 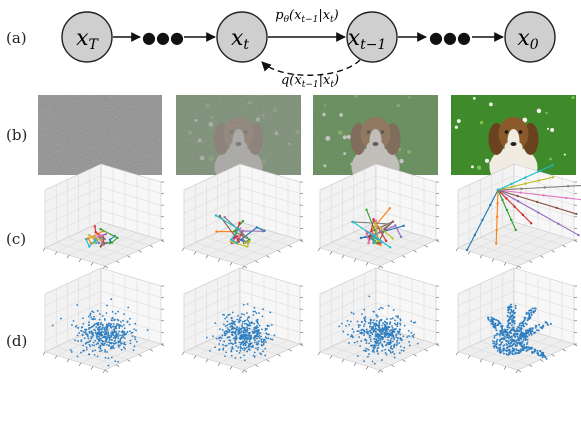 I want to click on trajectory-plot-1-lines, so click(x=101, y=236).